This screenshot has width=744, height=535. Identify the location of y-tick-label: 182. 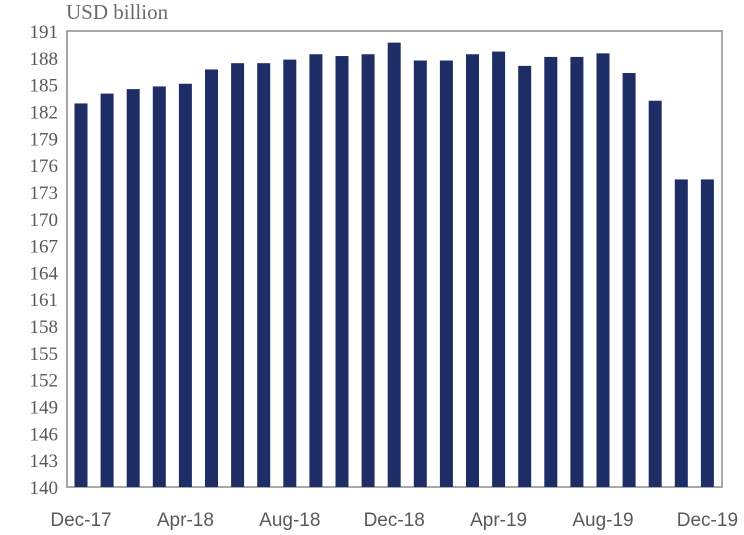
(44, 112).